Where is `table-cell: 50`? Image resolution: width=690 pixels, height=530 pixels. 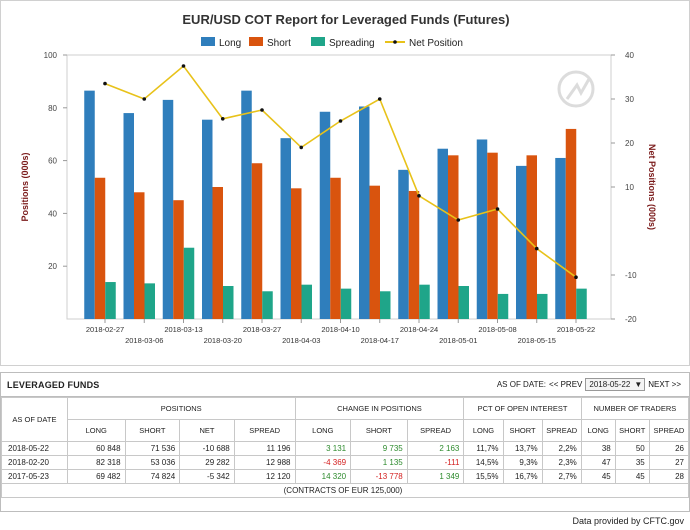
table-cell: 50 is located at coordinates (632, 448).